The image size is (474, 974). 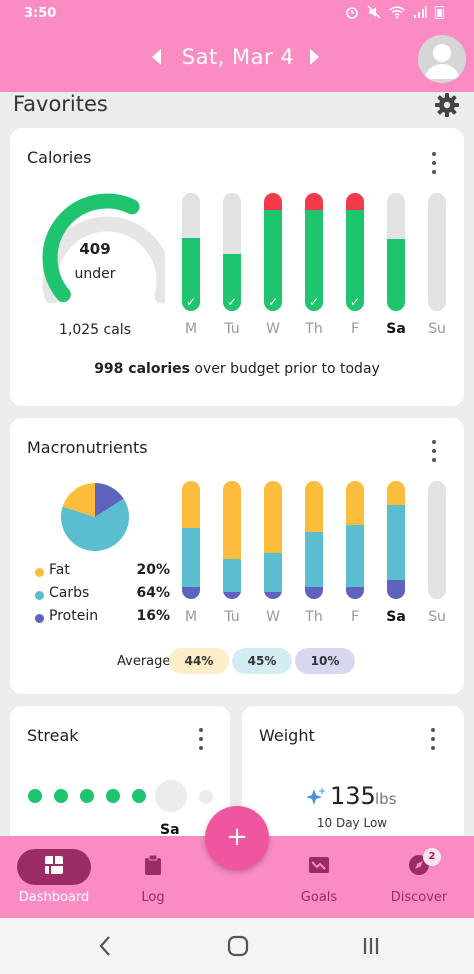 What do you see at coordinates (419, 897) in the screenshot?
I see `nav-label-discover: Discover` at bounding box center [419, 897].